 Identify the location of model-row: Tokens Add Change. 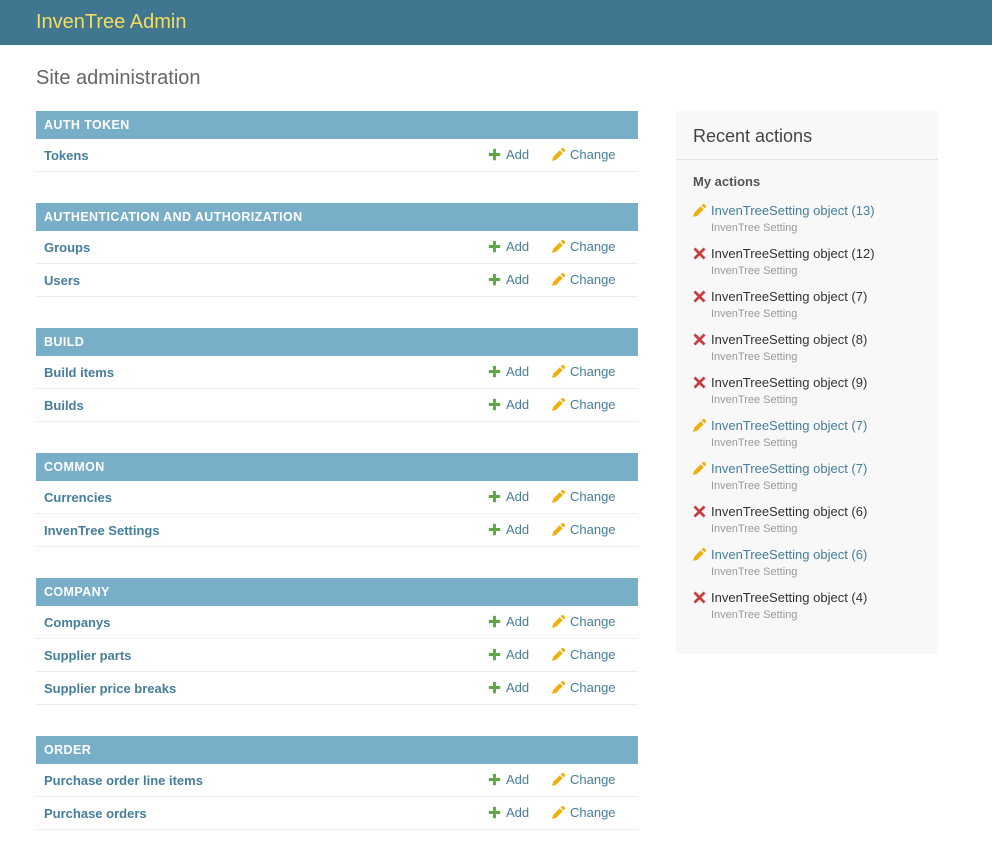
(337, 155).